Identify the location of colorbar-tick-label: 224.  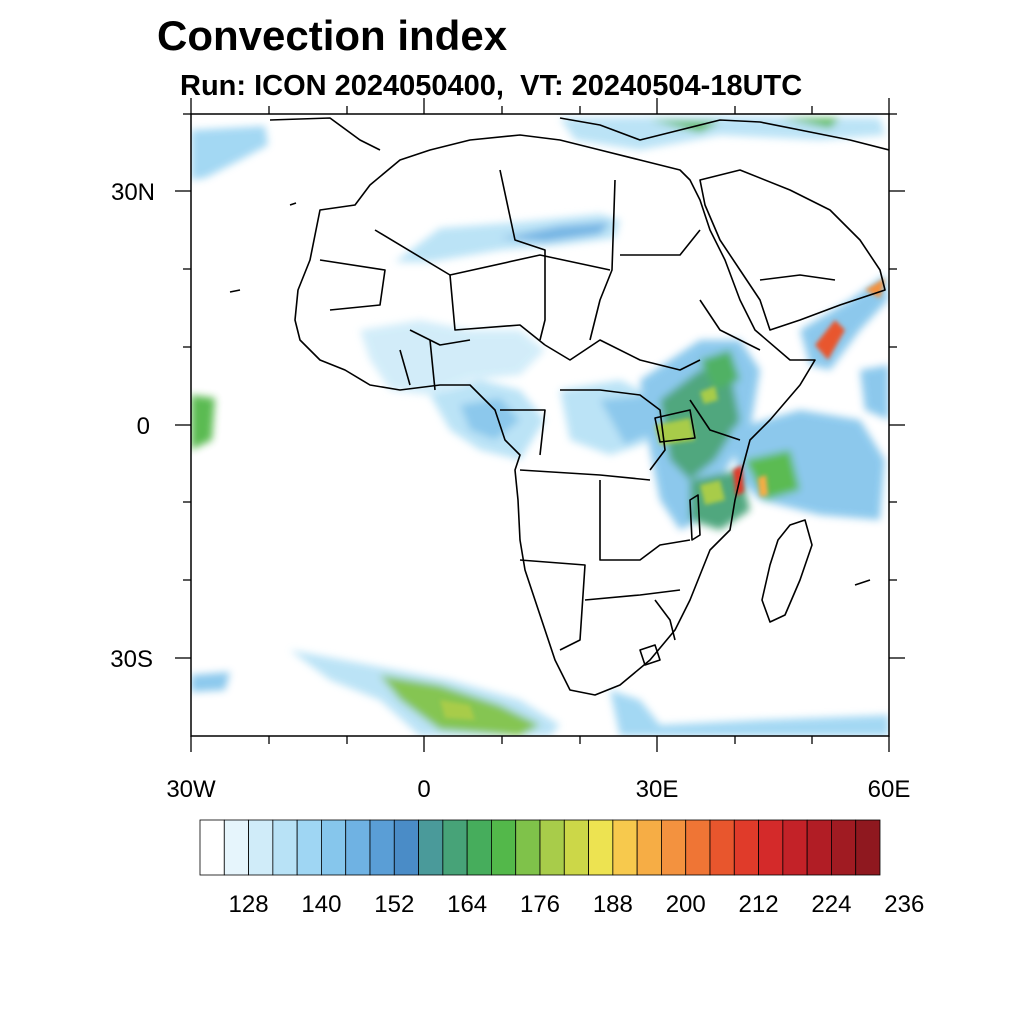
(831, 904).